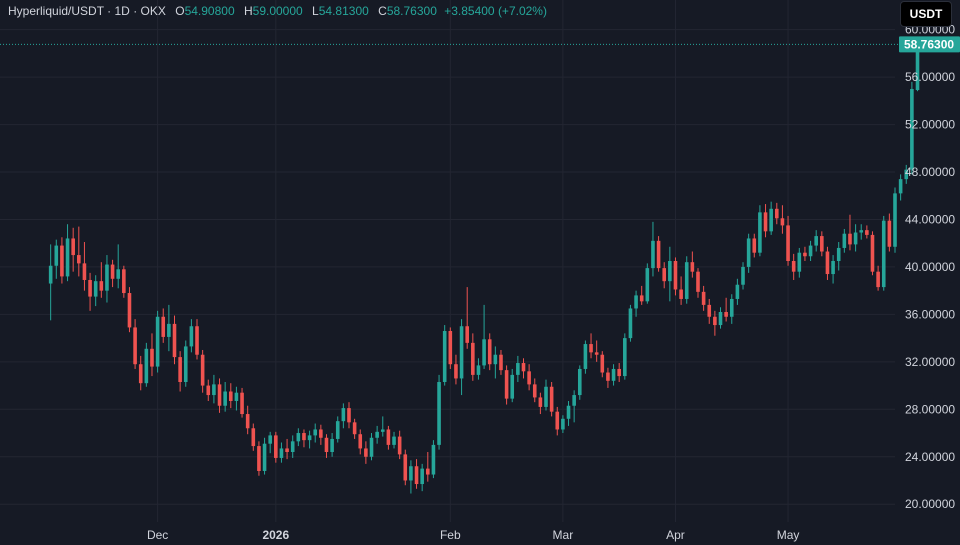  What do you see at coordinates (930, 219) in the screenshot?
I see `y-tick-label: 44.00000` at bounding box center [930, 219].